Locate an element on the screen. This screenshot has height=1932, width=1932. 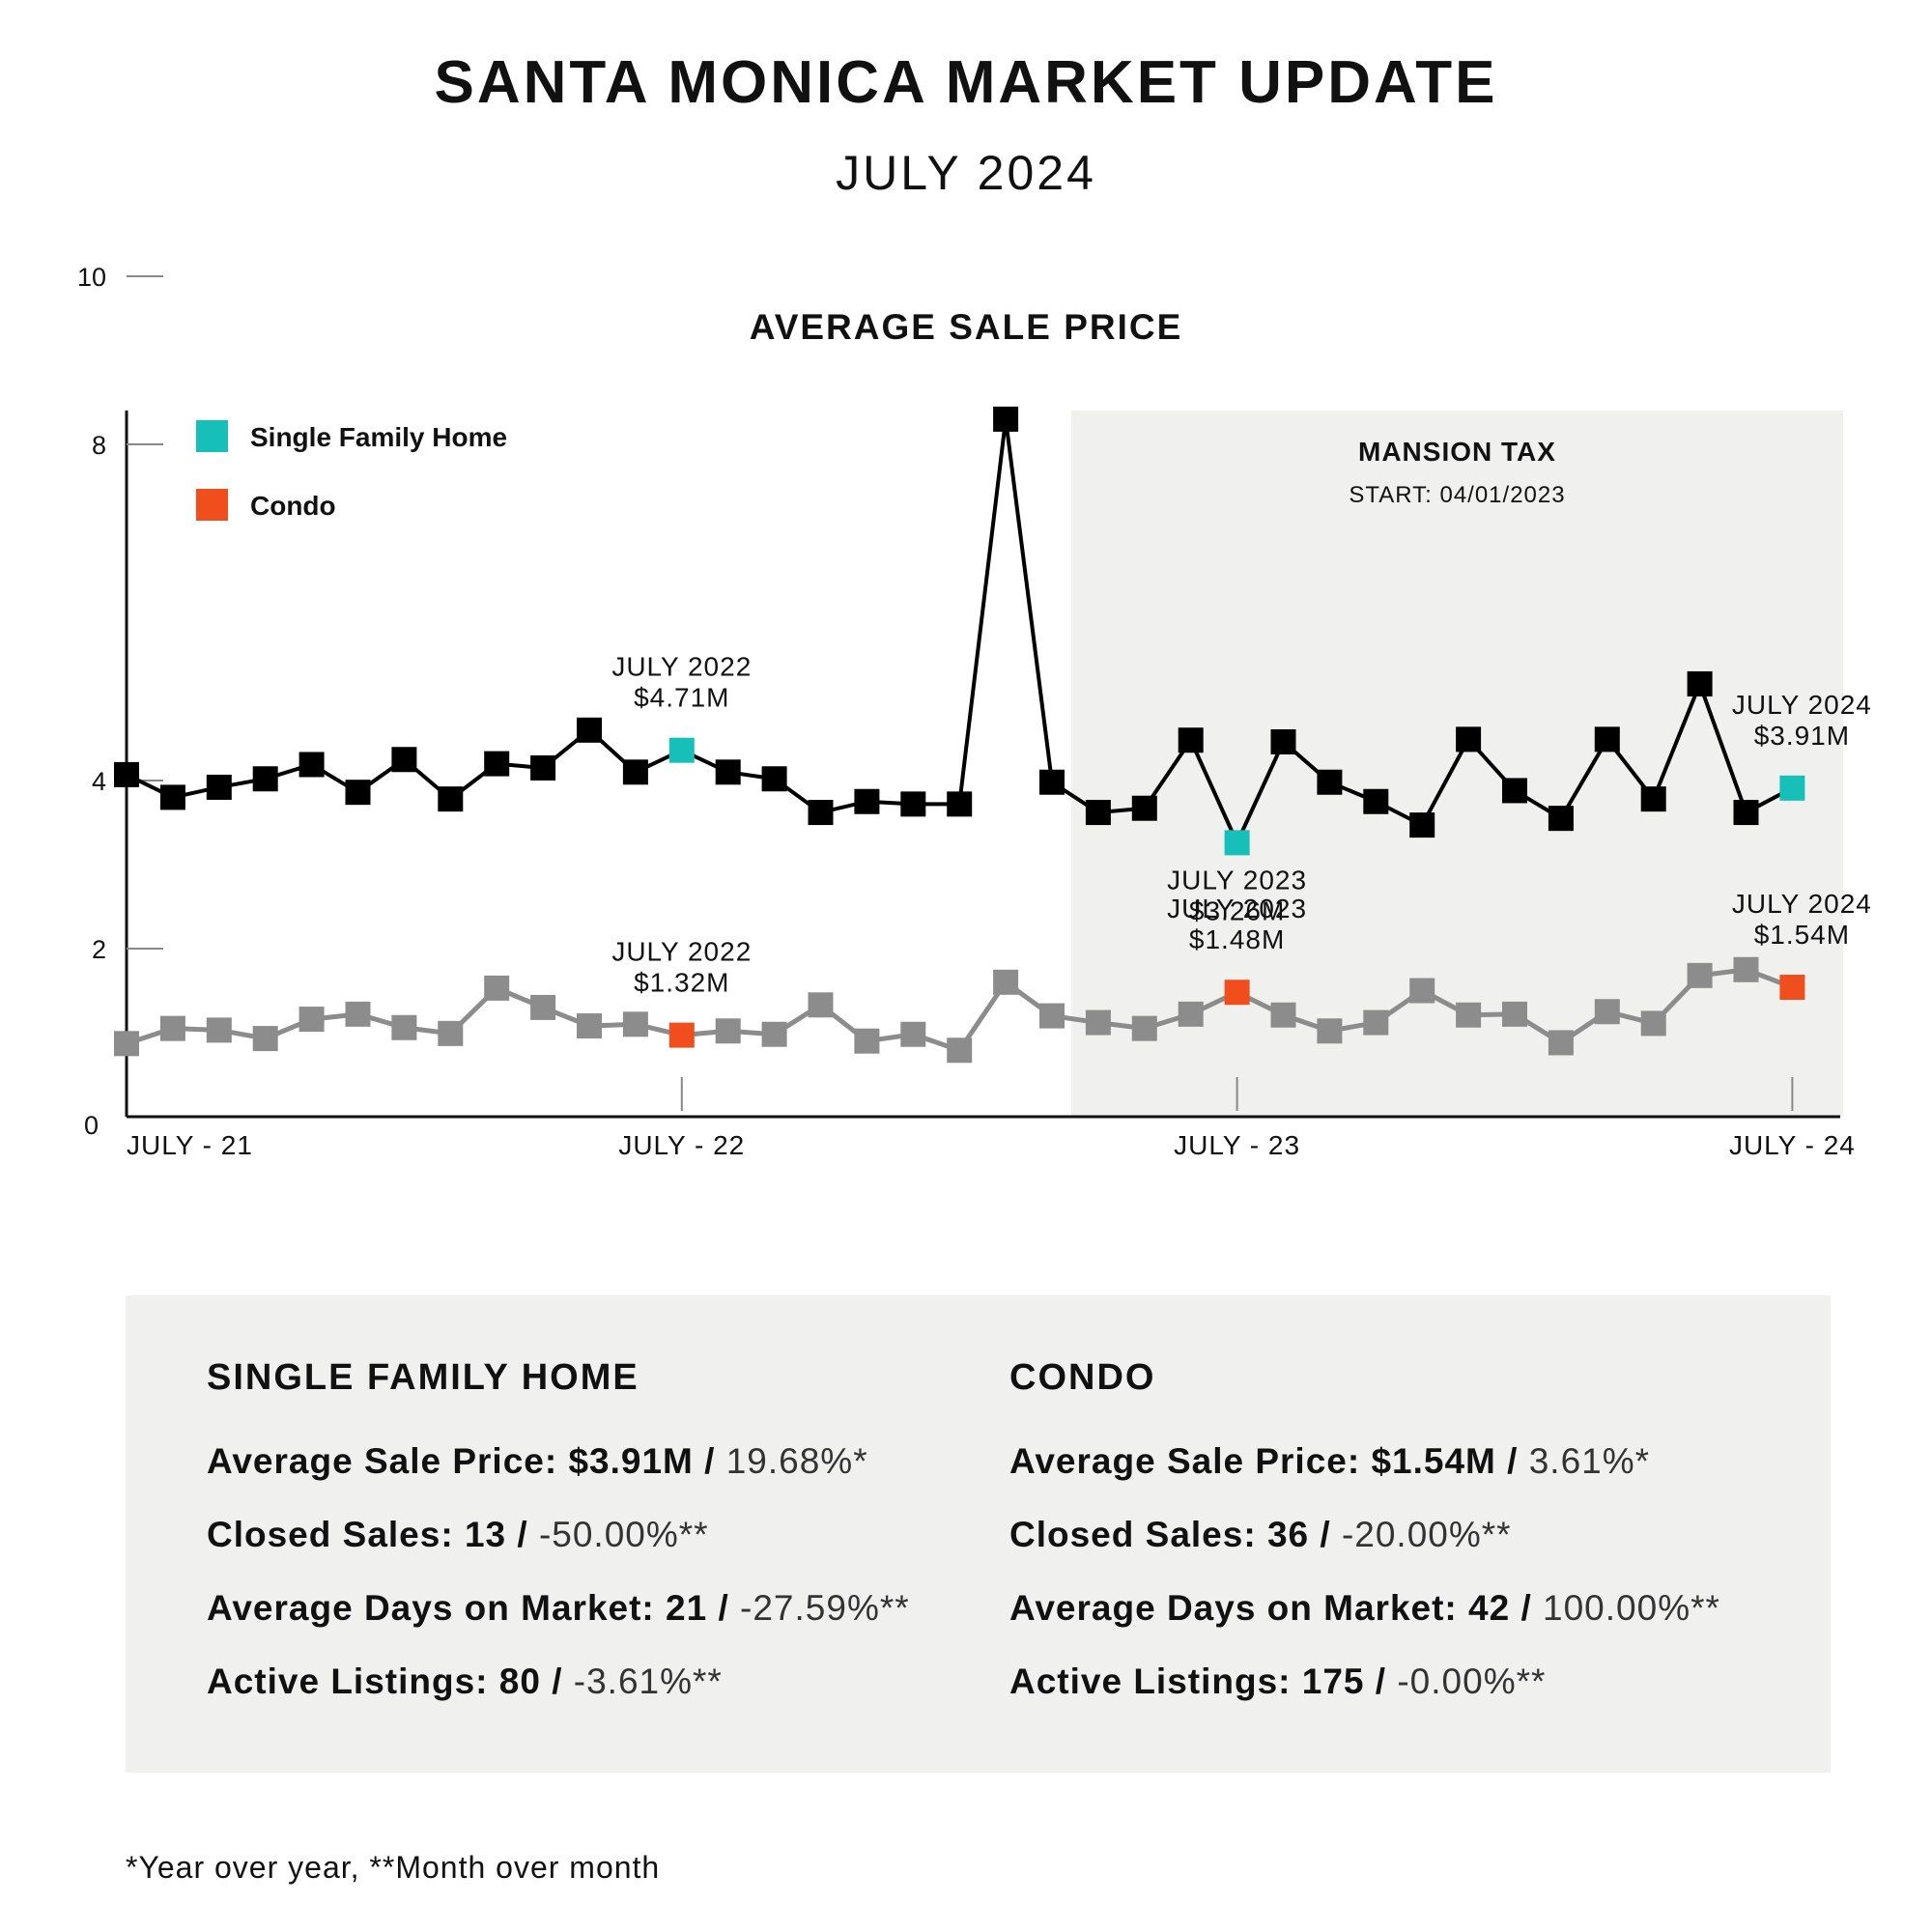
condo-annotation-value: $1.48M is located at coordinates (1237, 939).